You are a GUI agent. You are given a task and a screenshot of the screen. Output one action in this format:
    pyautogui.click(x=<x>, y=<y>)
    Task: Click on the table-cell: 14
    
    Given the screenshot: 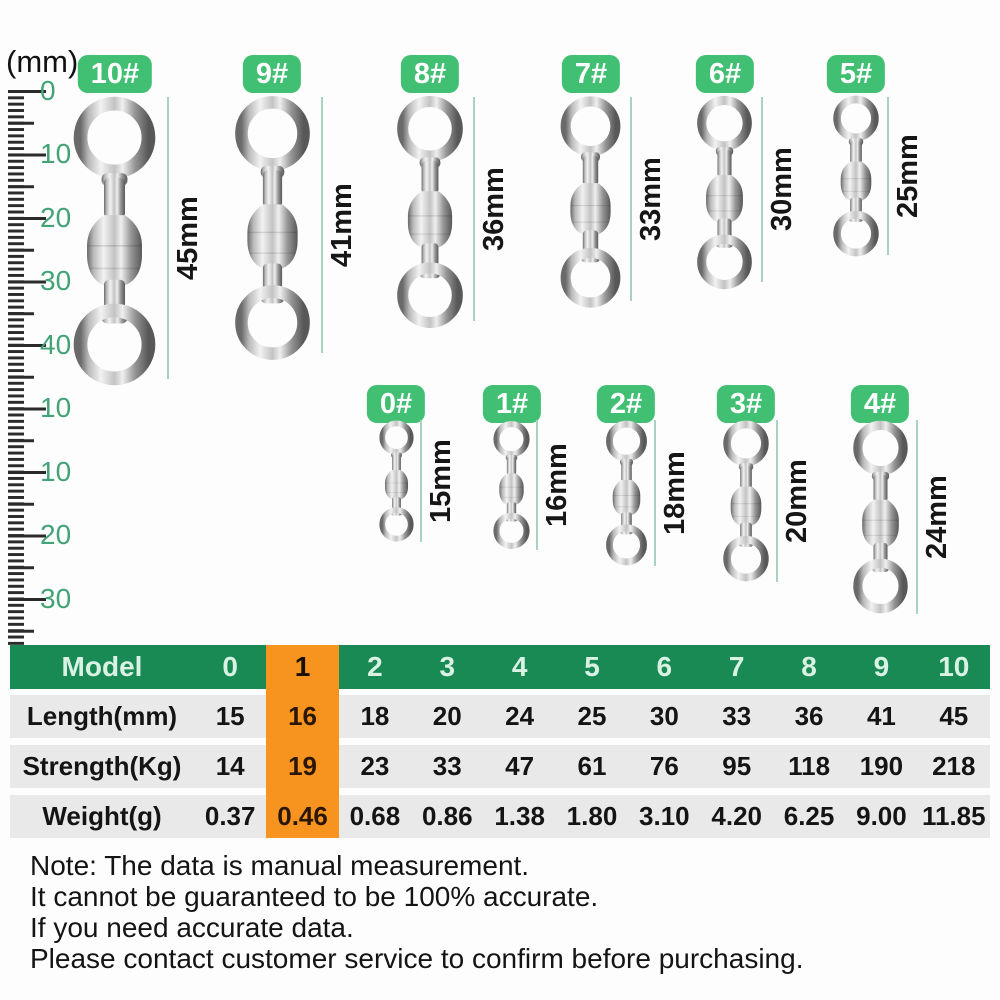 What is the action you would take?
    pyautogui.click(x=230, y=766)
    